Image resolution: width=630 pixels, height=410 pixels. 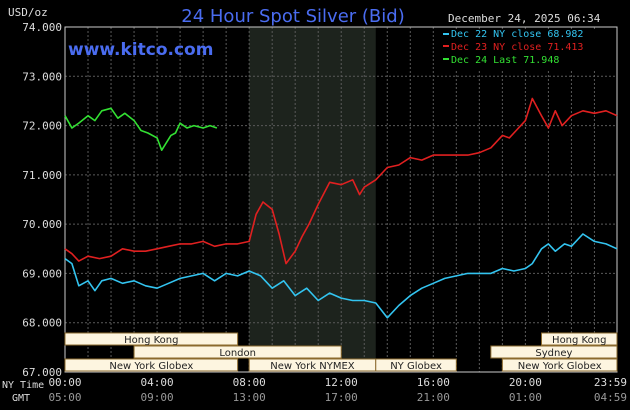 I want to click on session-label: New York NYMEX, so click(x=312, y=366).